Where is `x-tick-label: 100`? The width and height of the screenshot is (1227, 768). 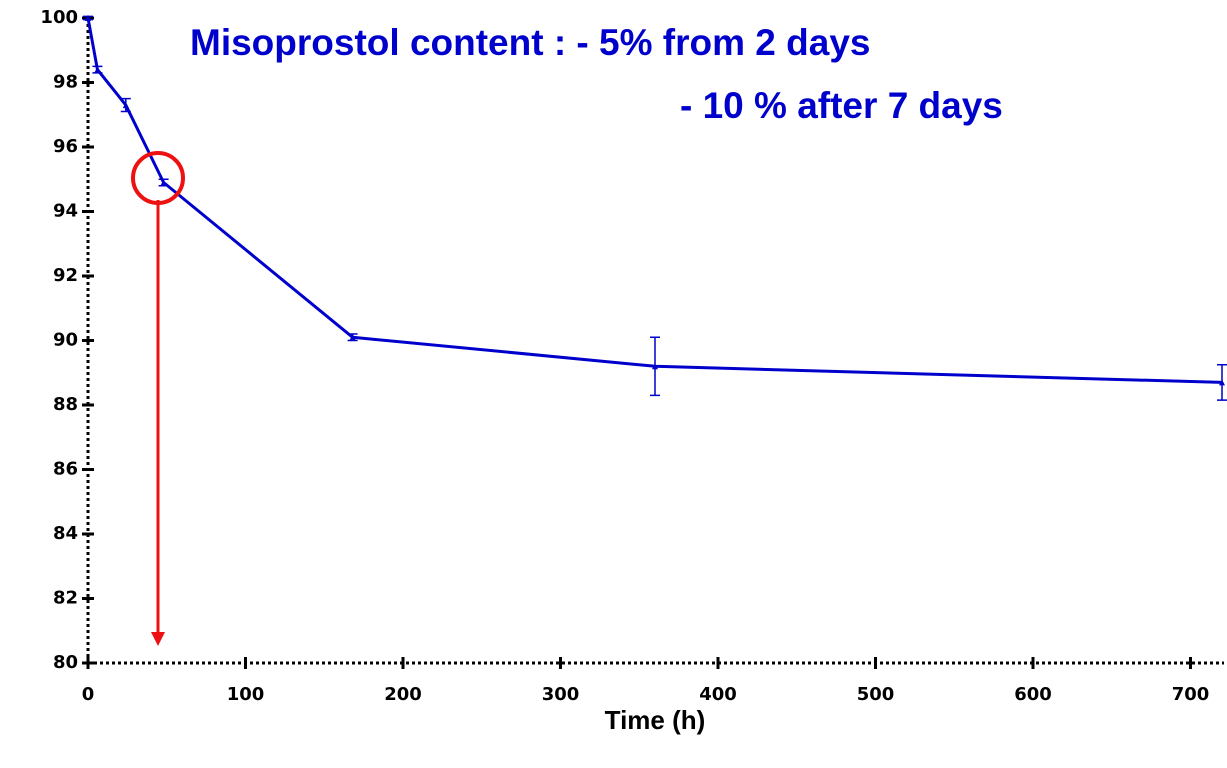 x-tick-label: 100 is located at coordinates (246, 694).